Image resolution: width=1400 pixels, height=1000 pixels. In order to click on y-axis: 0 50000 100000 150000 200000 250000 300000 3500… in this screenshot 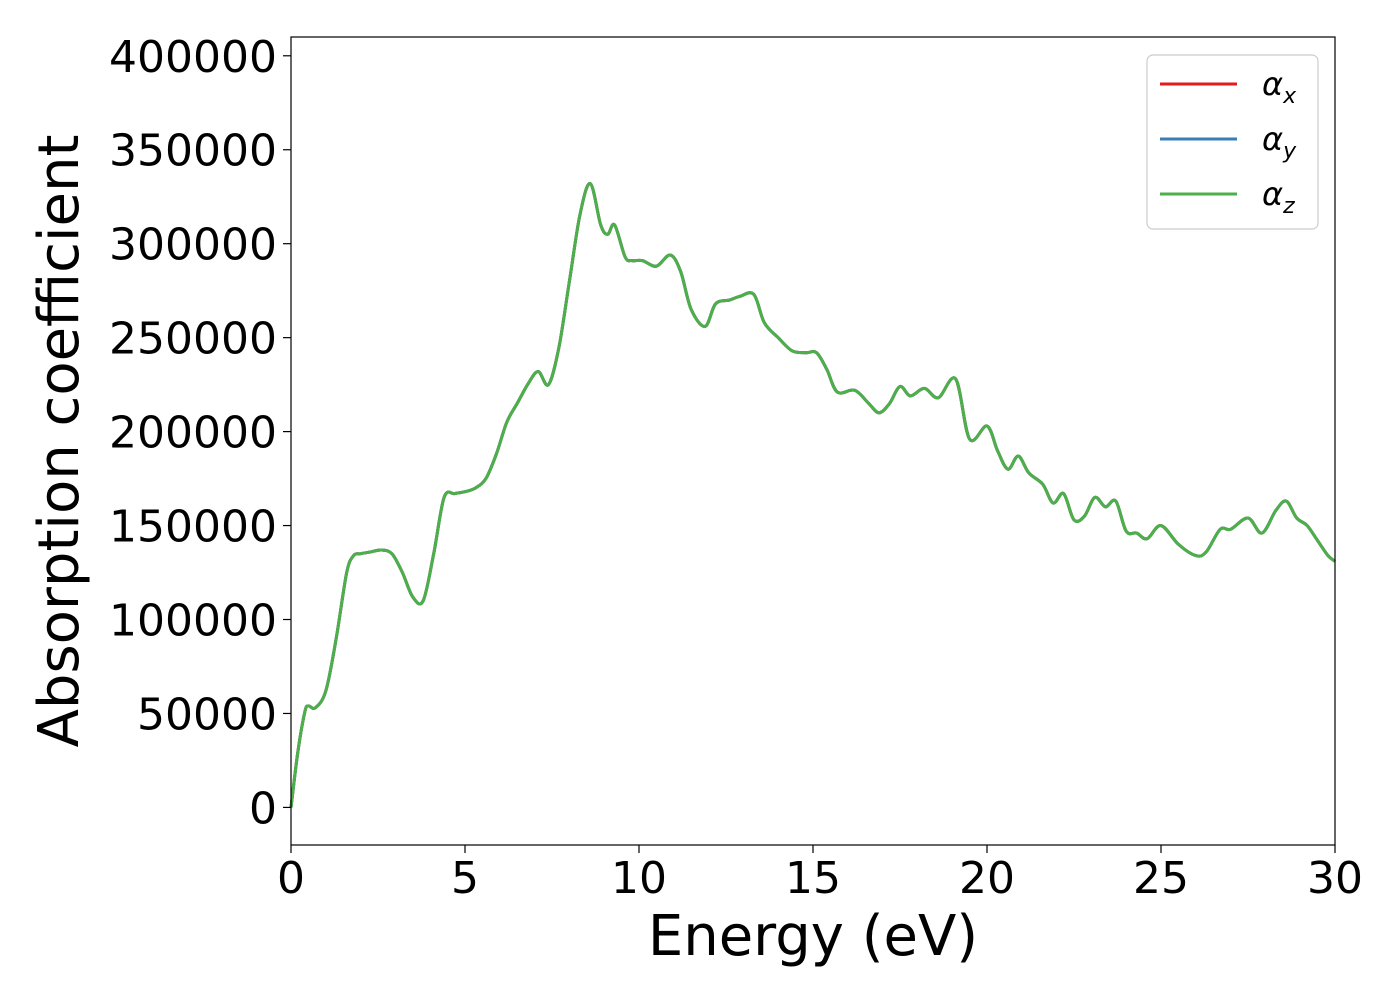, I will do `click(200, 433)`.